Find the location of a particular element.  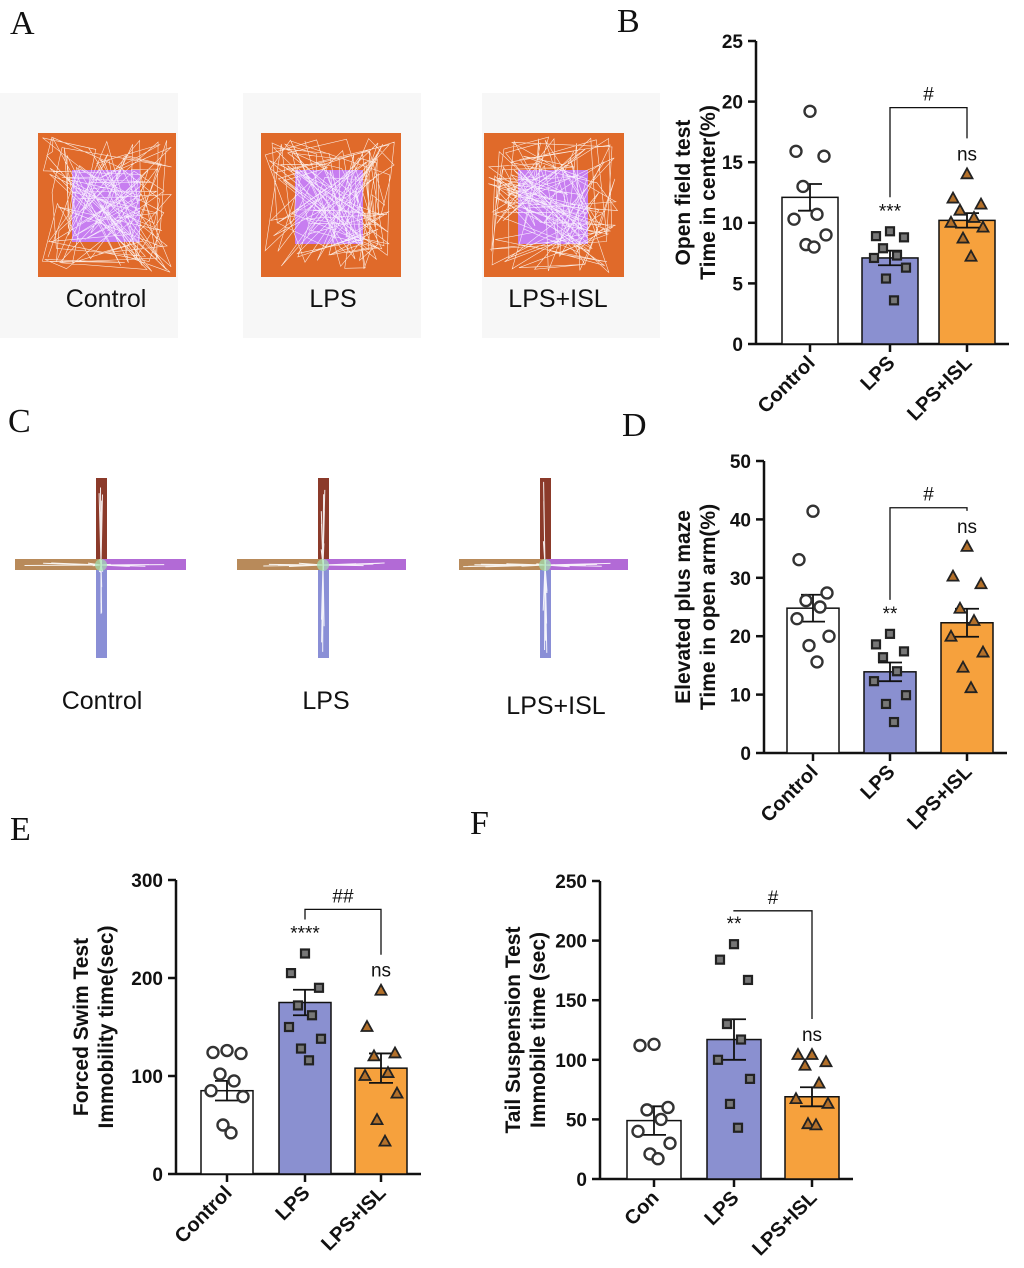

caption-a-control: Control is located at coordinates (106, 299).